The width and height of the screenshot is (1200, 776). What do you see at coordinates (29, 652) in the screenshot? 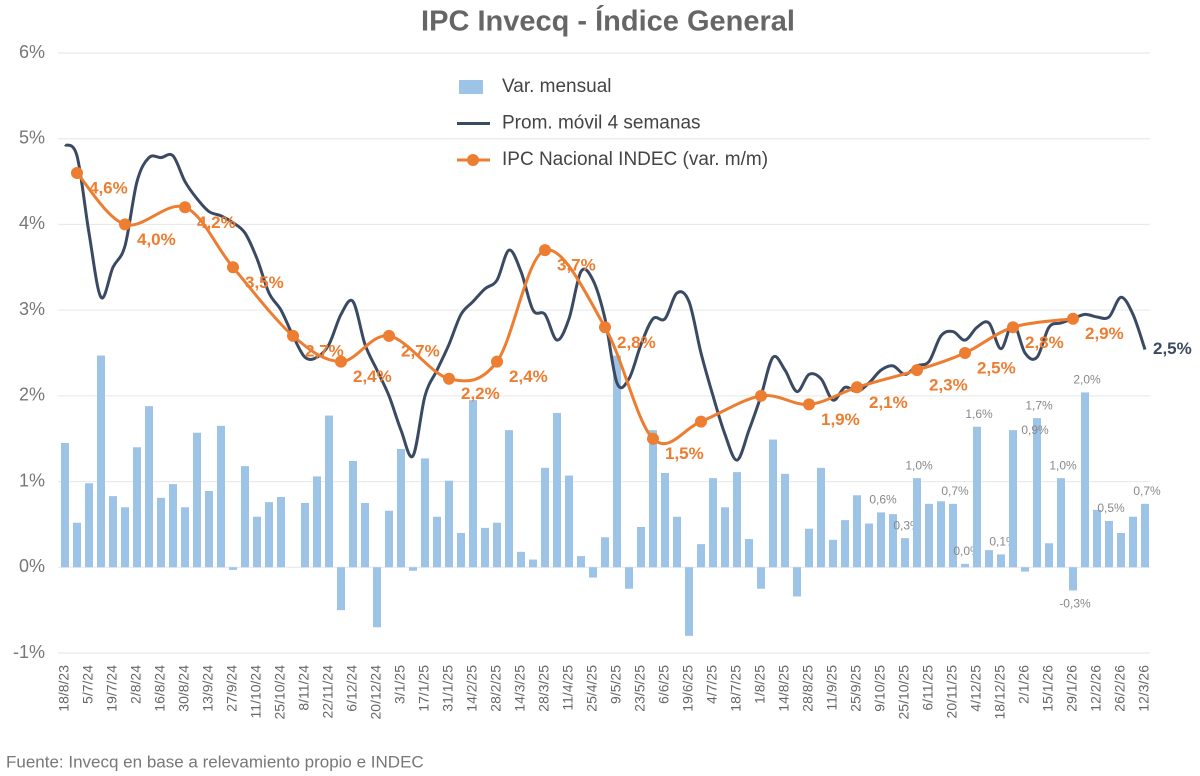
I see `y-tick-label: -1%` at bounding box center [29, 652].